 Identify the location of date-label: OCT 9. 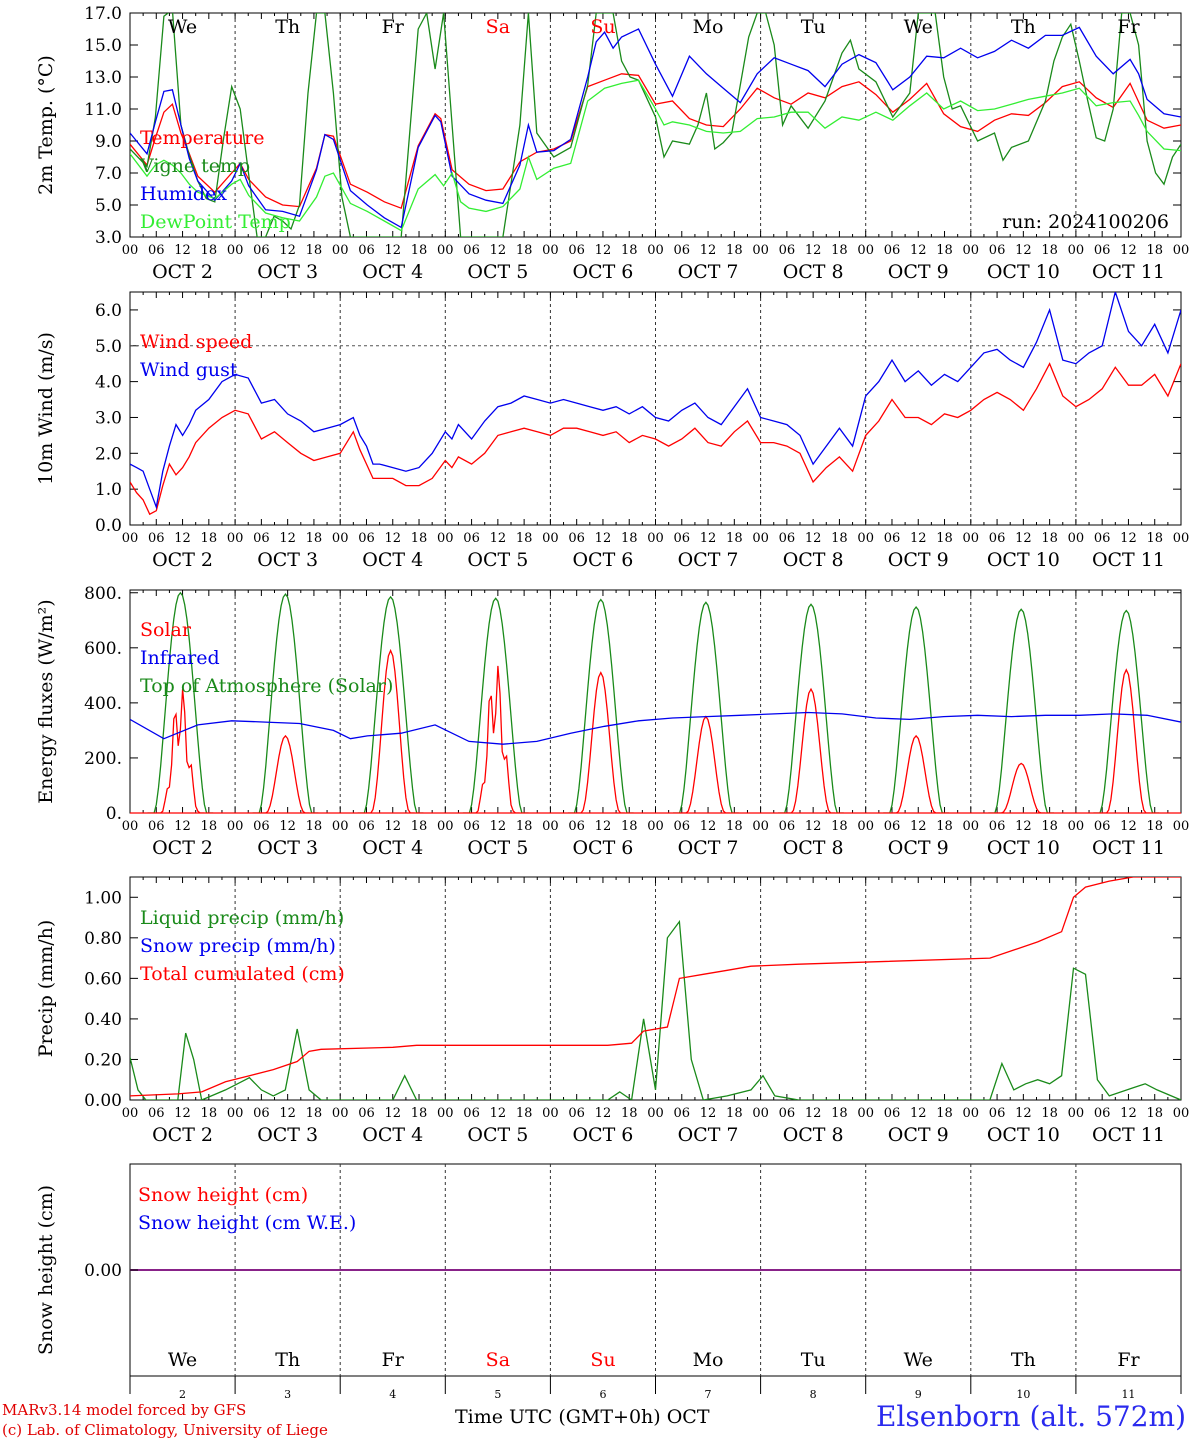
(918, 272).